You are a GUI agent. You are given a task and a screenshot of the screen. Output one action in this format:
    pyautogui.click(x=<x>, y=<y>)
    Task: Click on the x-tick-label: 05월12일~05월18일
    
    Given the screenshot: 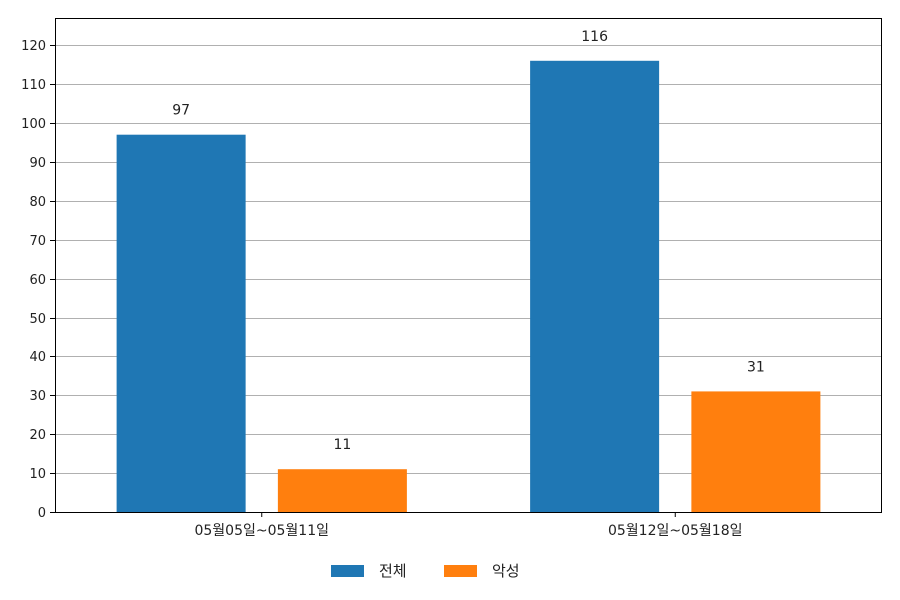 What is the action you would take?
    pyautogui.click(x=675, y=531)
    